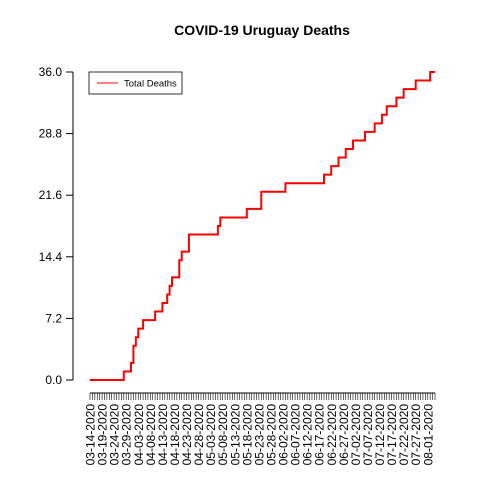 The image size is (480, 480). Describe the element at coordinates (91, 435) in the screenshot. I see `x-tick-label: 03-14-2020` at that location.